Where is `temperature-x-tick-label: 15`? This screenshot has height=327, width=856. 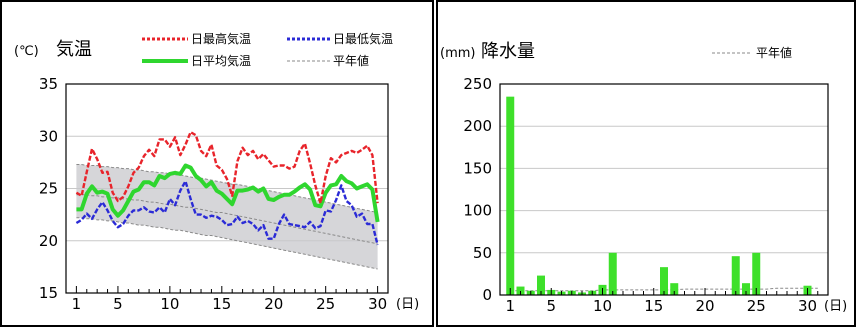 temperature-x-tick-label: 15 is located at coordinates (221, 304).